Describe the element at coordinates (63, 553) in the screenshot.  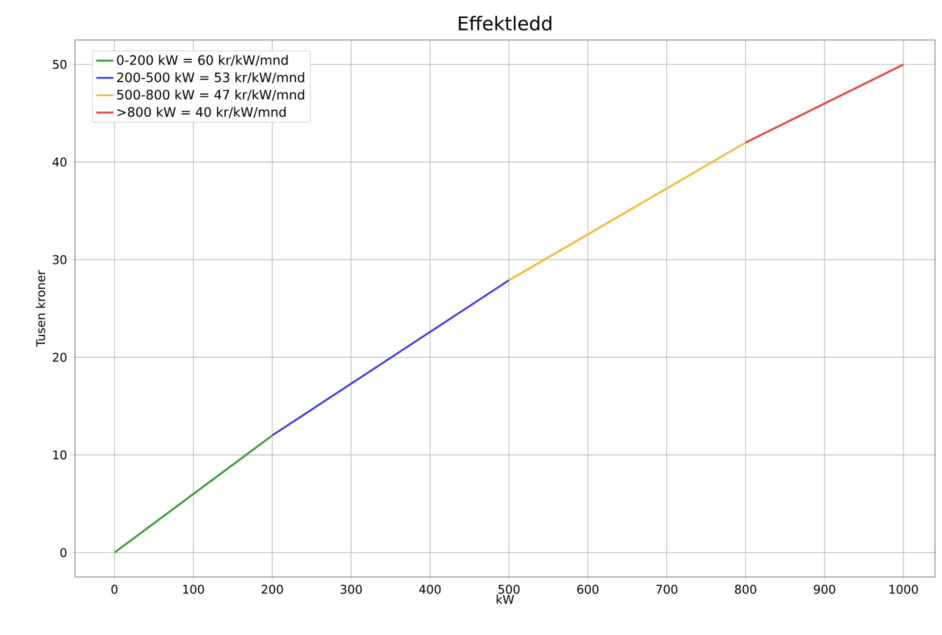
I see `y-tick-label: 0` at that location.